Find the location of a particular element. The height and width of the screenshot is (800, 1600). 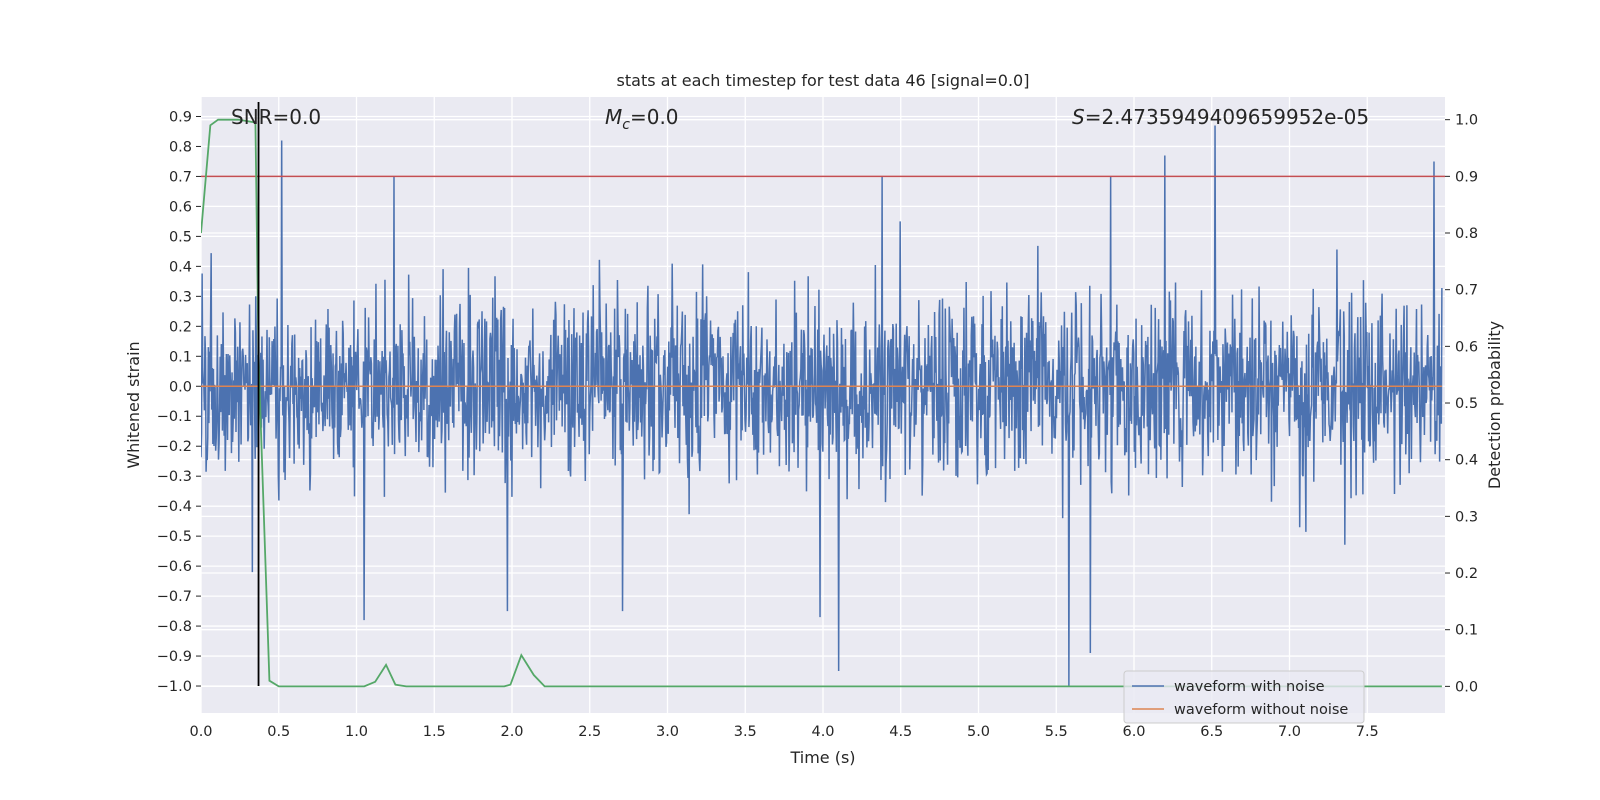

y-tick-label: 0.6 is located at coordinates (180, 207).